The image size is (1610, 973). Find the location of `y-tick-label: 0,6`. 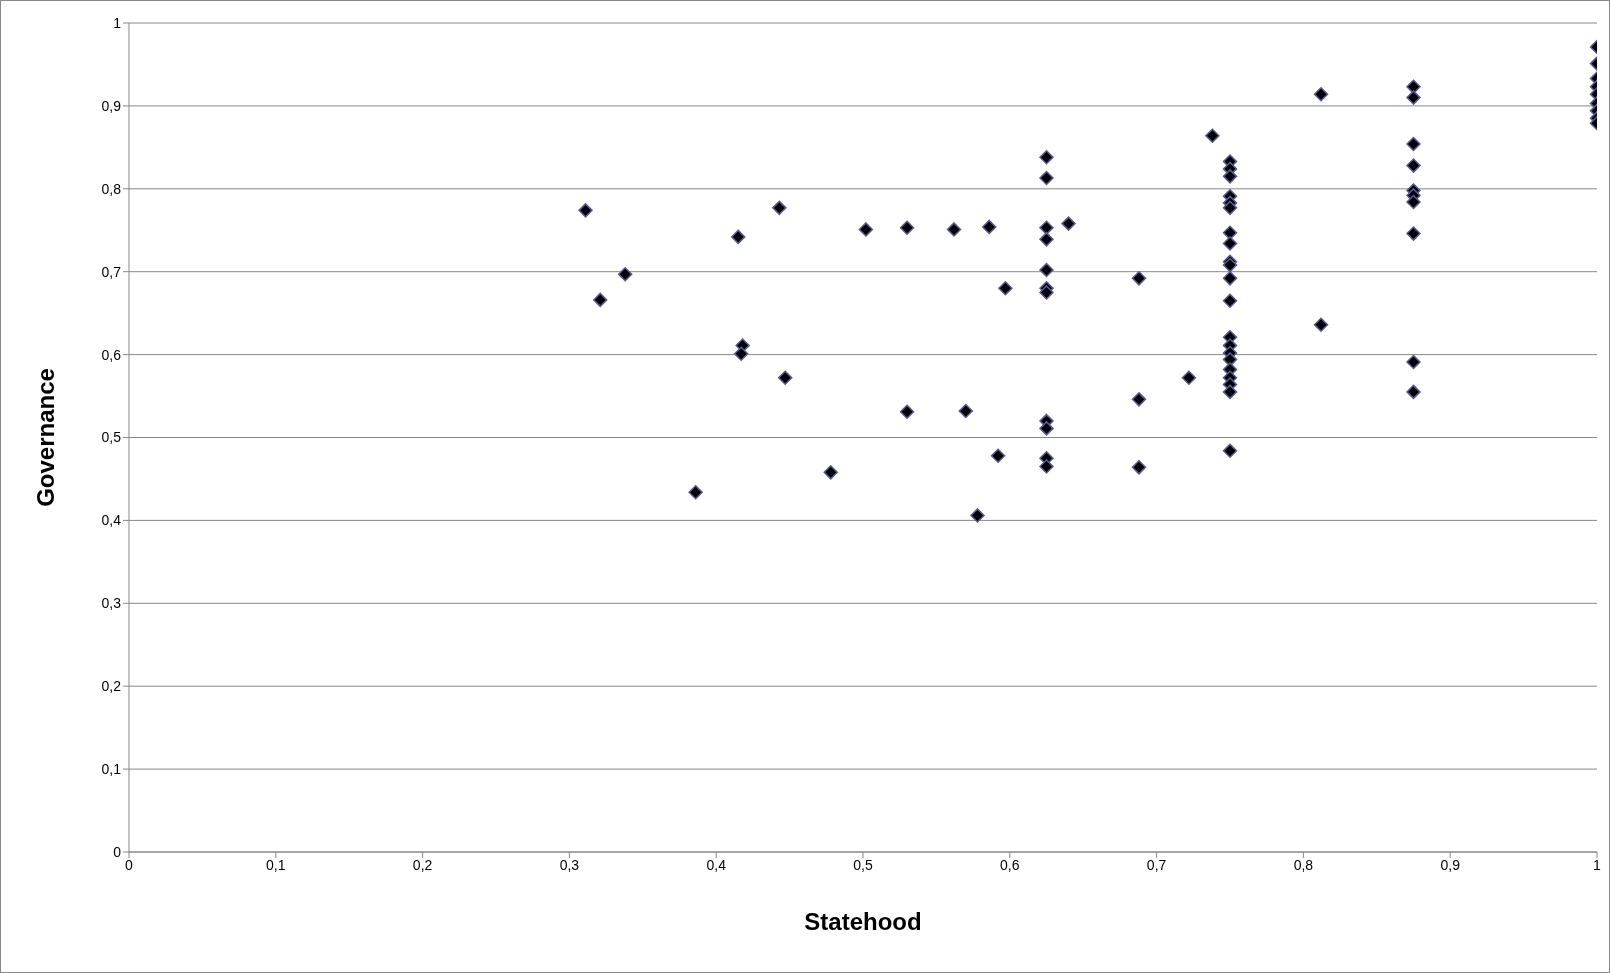

y-tick-label: 0,6 is located at coordinates (111, 354).